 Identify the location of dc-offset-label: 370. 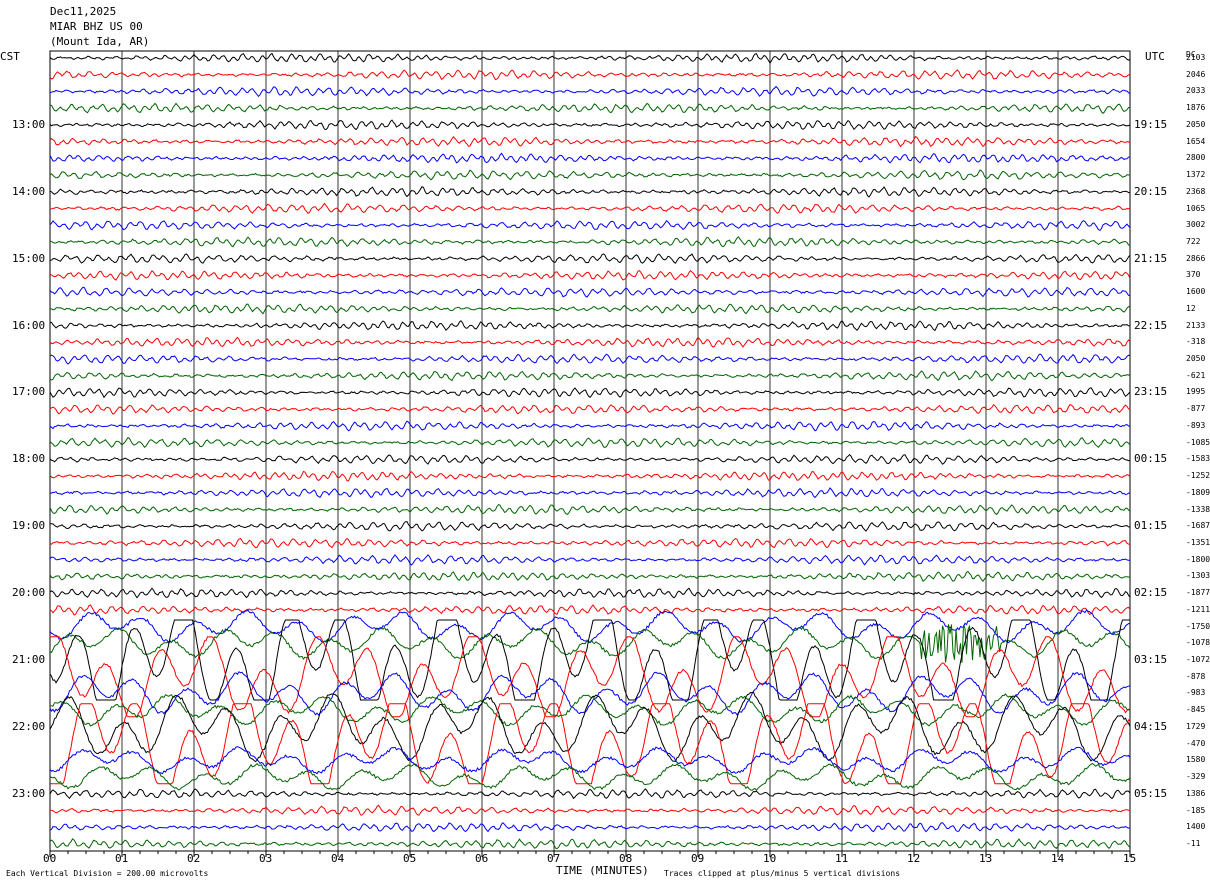
(1193, 275).